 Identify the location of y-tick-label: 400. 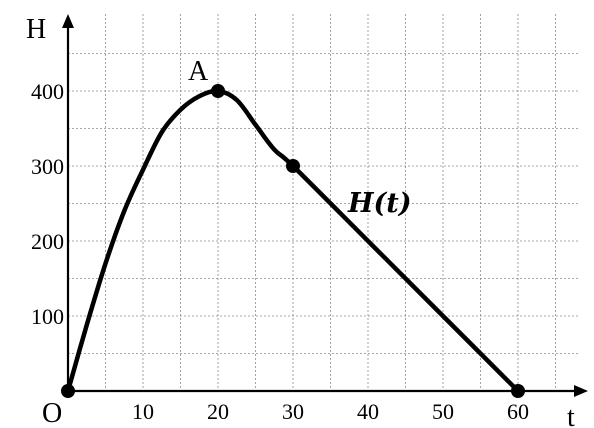
(47, 91).